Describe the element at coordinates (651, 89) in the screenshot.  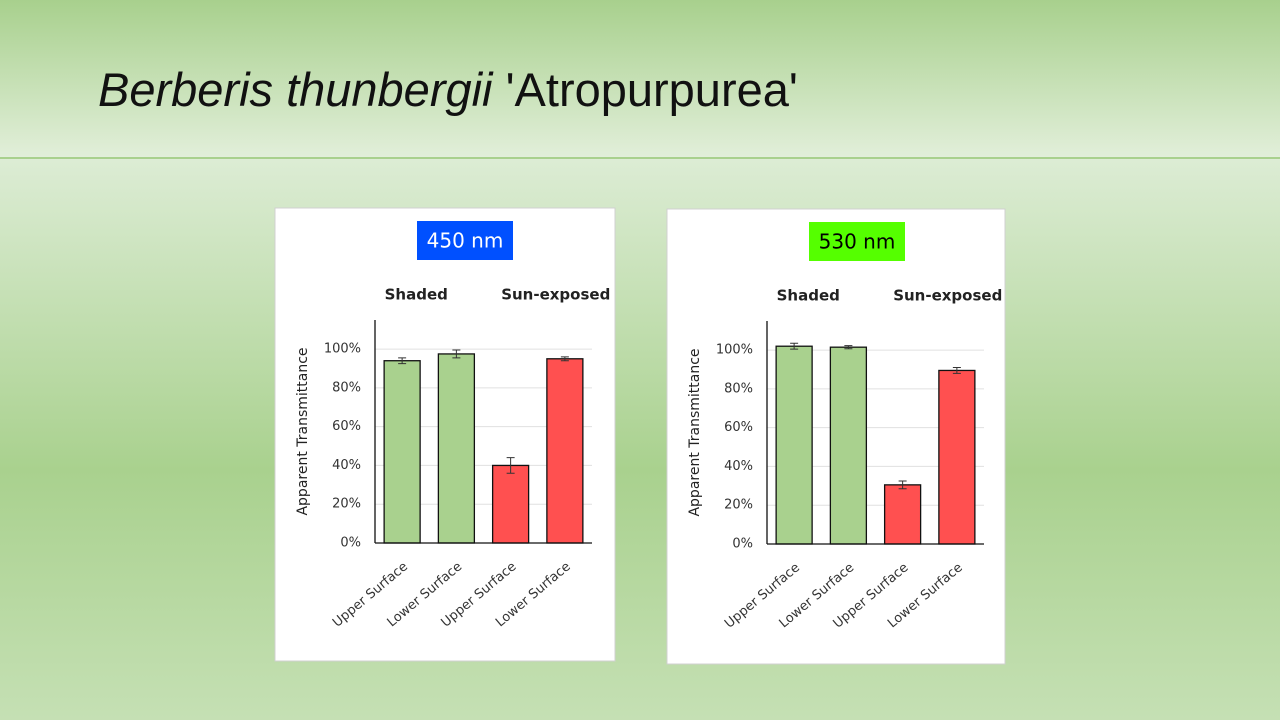
I see `title-rest: 'Atropurpurea'` at that location.